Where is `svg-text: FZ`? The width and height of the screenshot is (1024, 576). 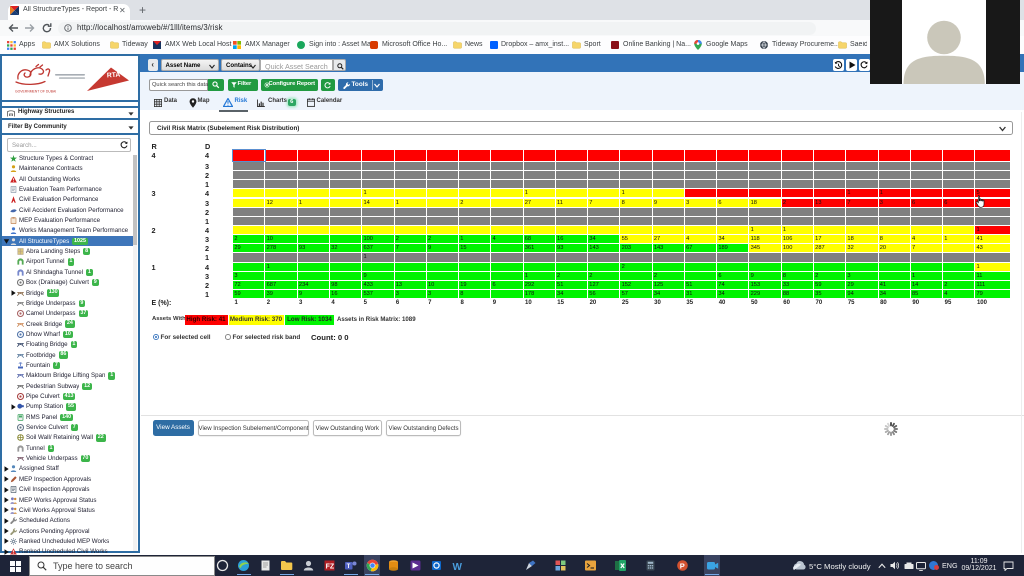 svg-text: FZ is located at coordinates (329, 567).